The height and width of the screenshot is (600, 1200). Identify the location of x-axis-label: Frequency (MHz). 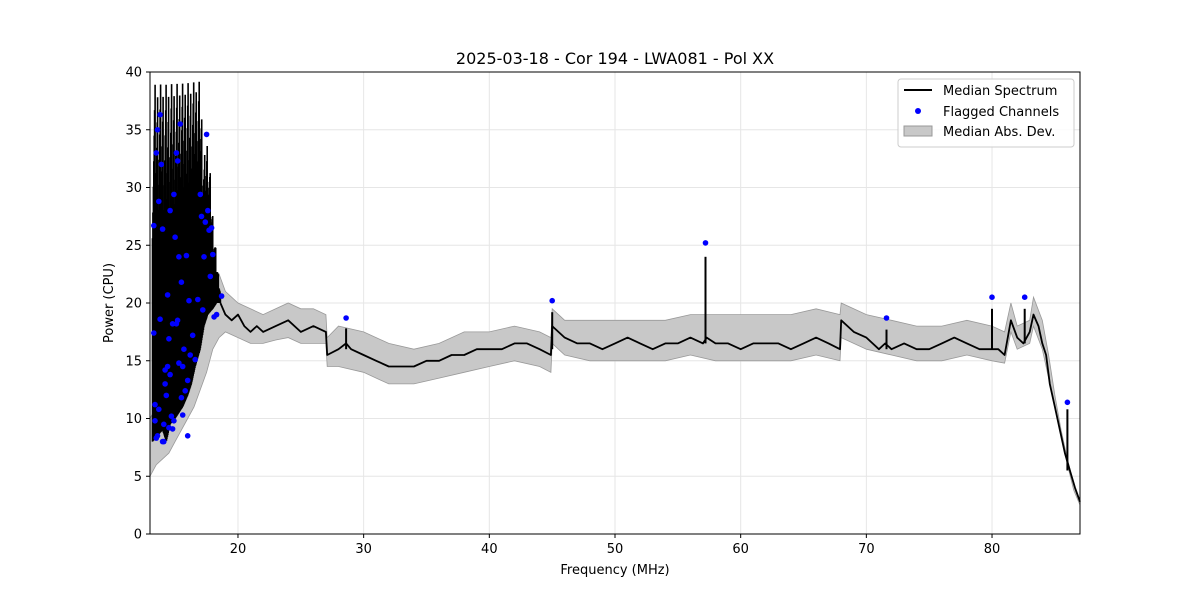
(614, 570).